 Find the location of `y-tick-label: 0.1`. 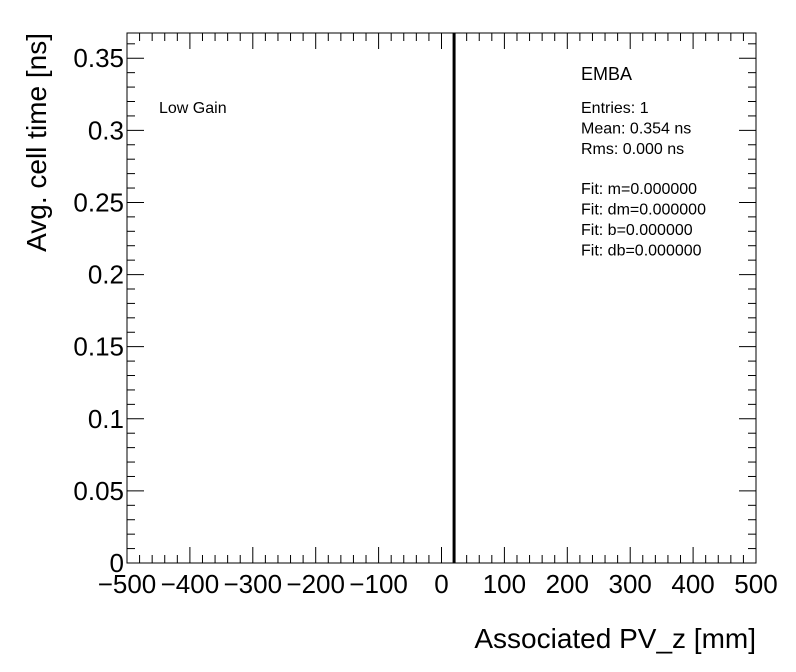

y-tick-label: 0.1 is located at coordinates (106, 419).